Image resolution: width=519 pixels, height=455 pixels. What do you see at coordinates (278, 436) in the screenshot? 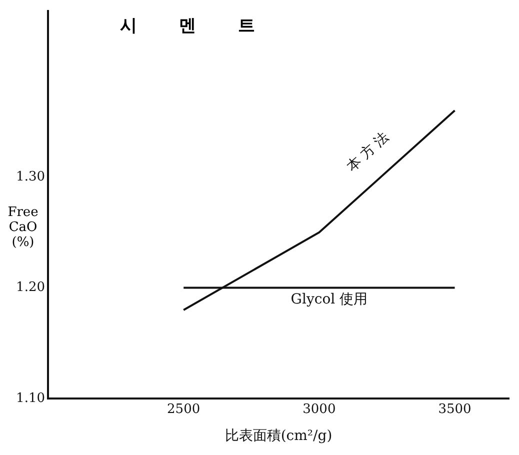
I see `x-axis-title: 比表面積(cm²/g)` at bounding box center [278, 436].